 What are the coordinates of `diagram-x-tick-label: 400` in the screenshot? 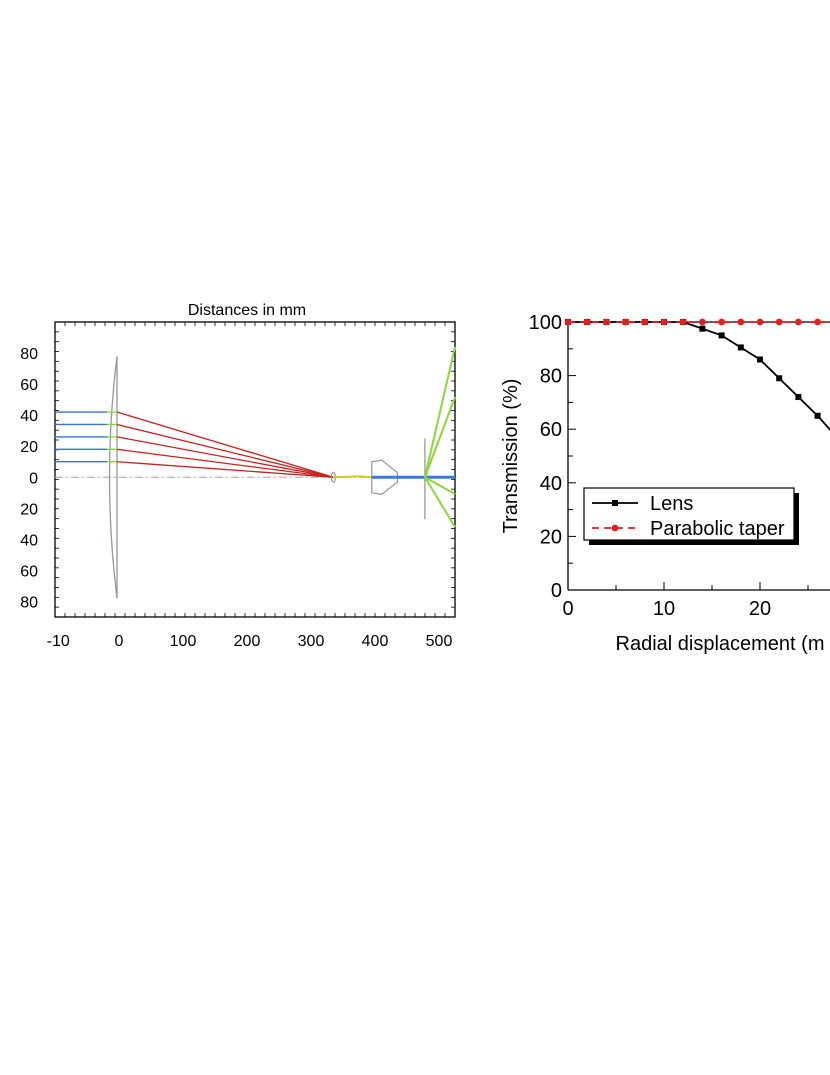 It's located at (375, 641).